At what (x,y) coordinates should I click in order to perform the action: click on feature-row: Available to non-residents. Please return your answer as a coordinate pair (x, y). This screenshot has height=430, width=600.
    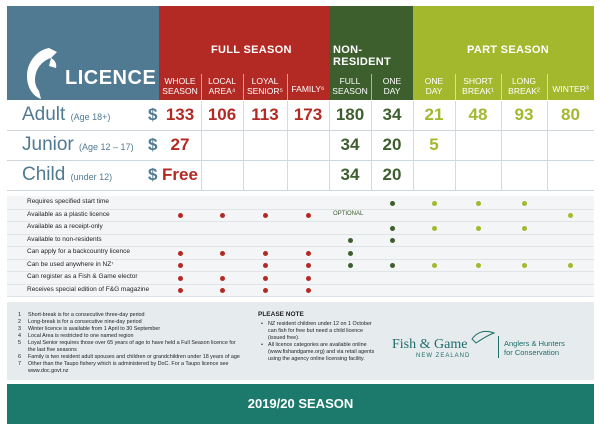
    Looking at the image, I should click on (300, 241).